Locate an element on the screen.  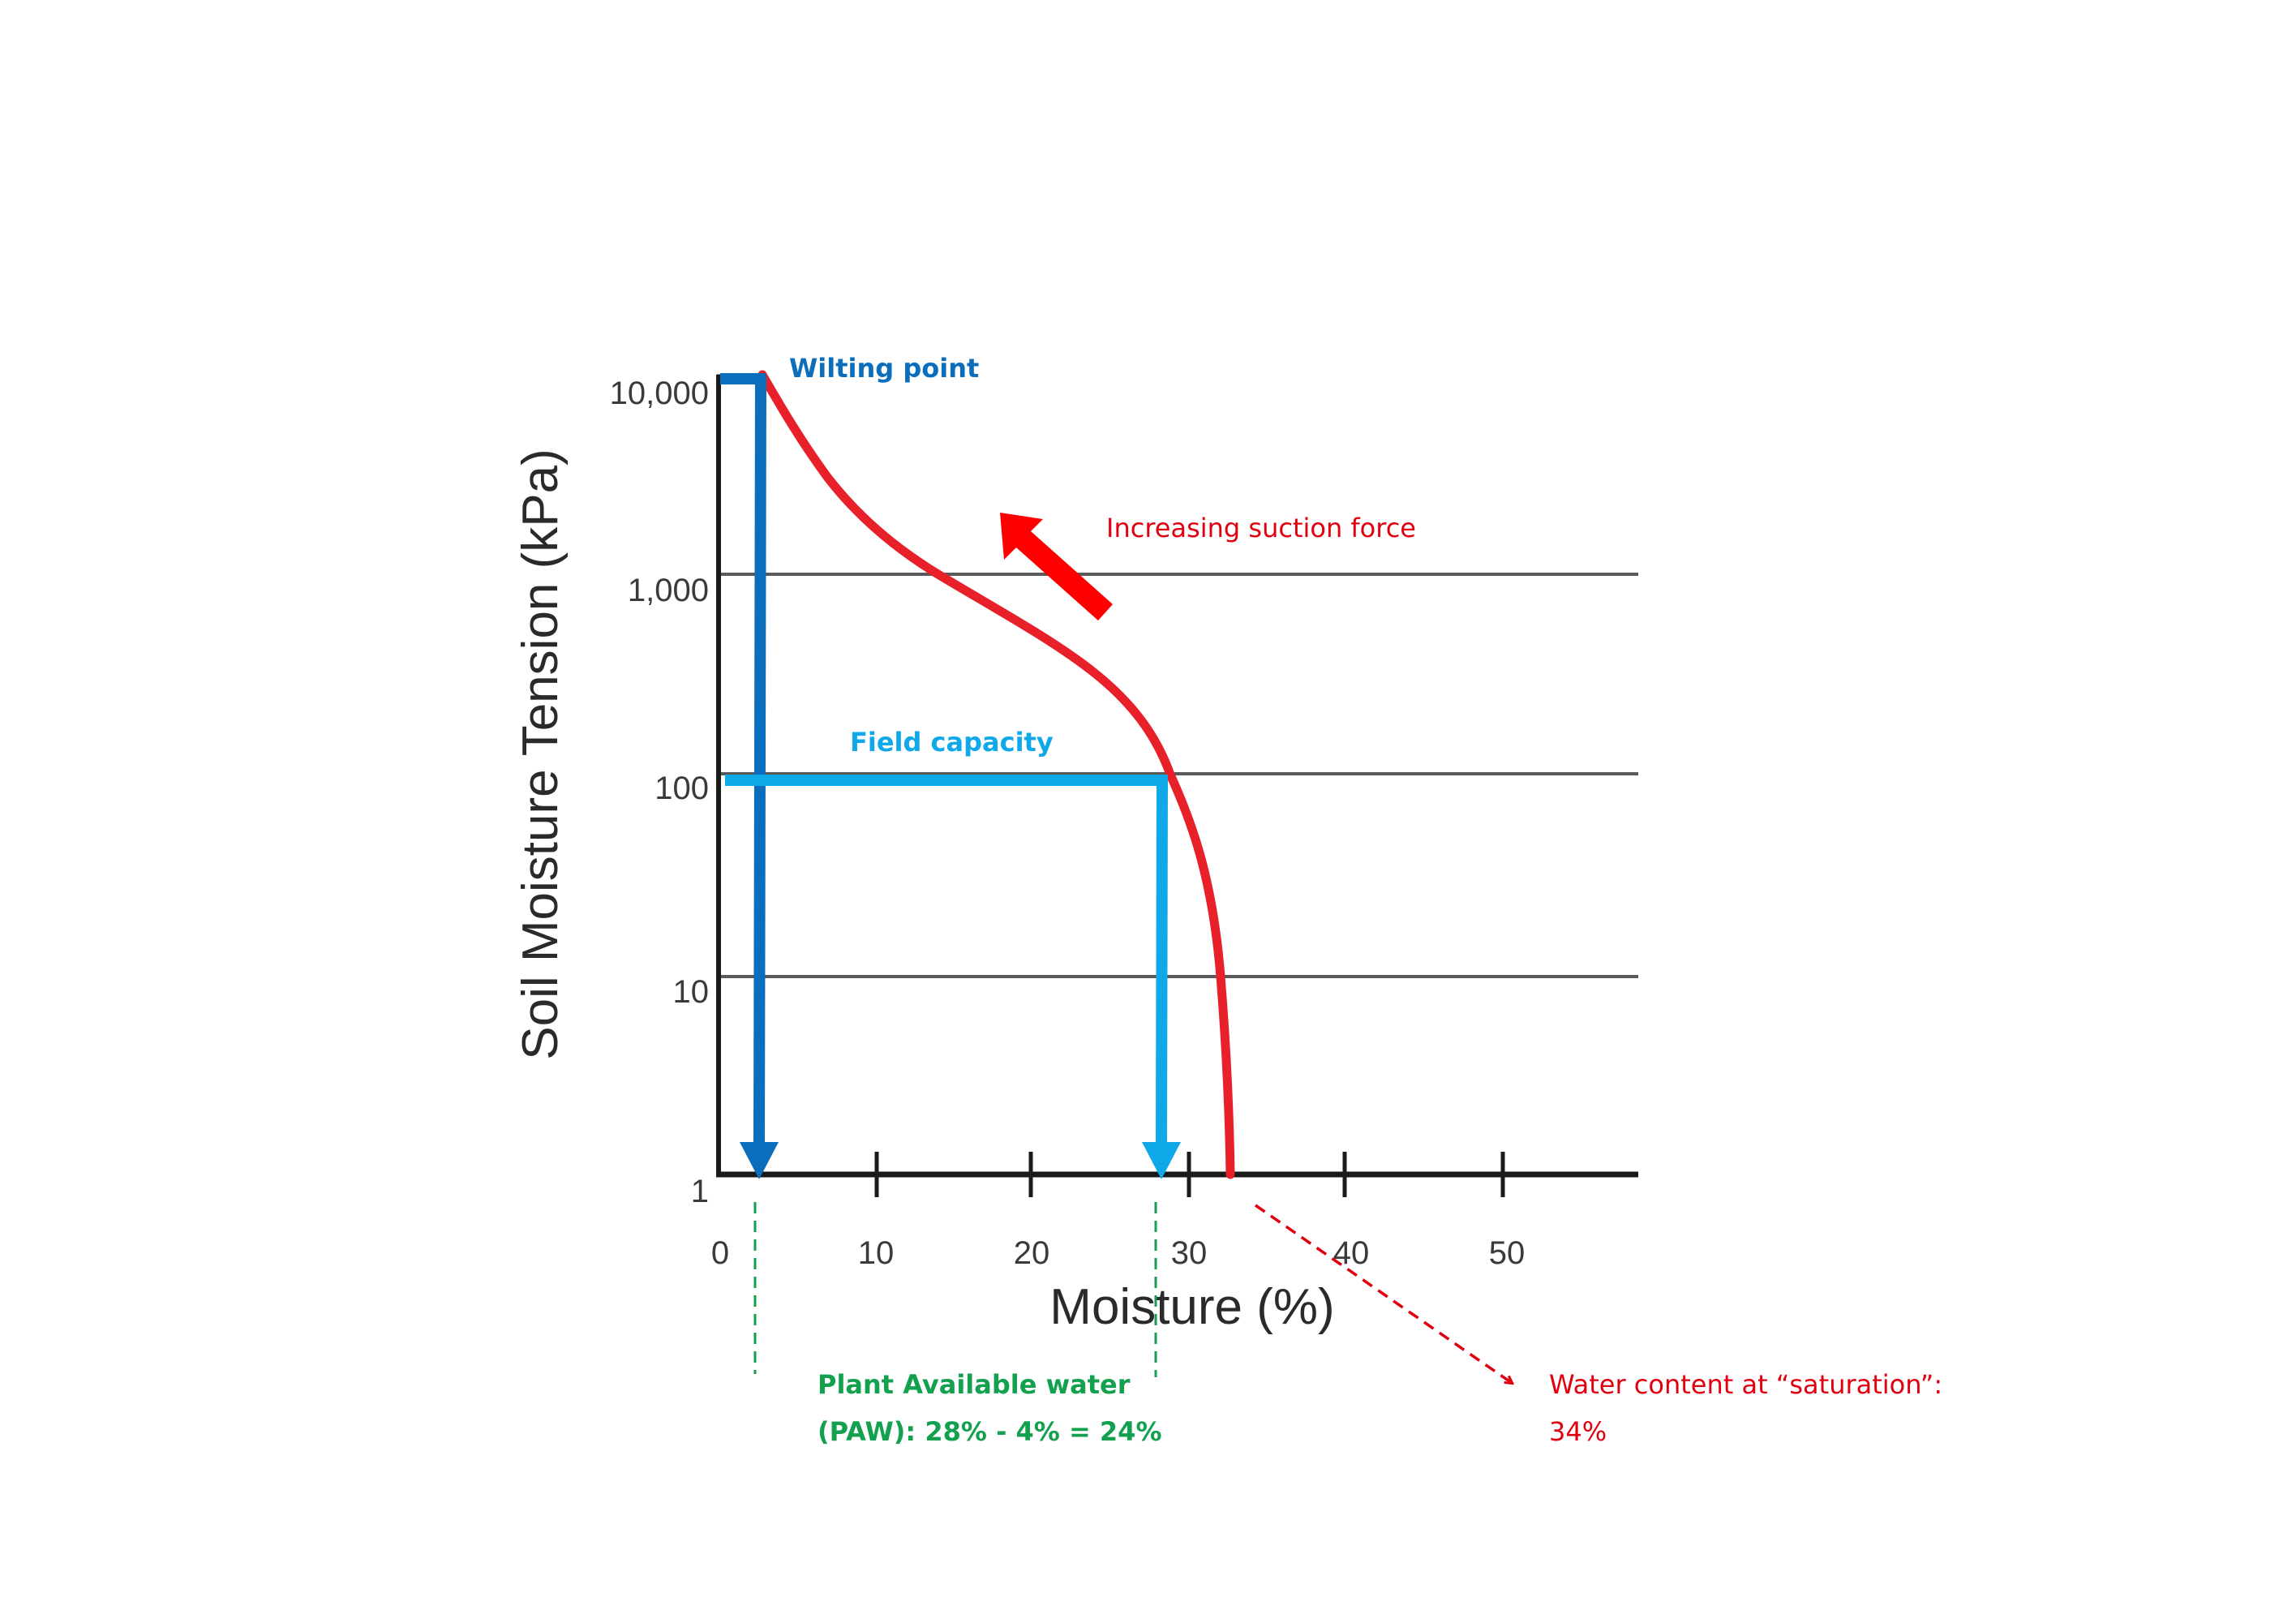
x-tick-40: 40 is located at coordinates (1351, 1253).